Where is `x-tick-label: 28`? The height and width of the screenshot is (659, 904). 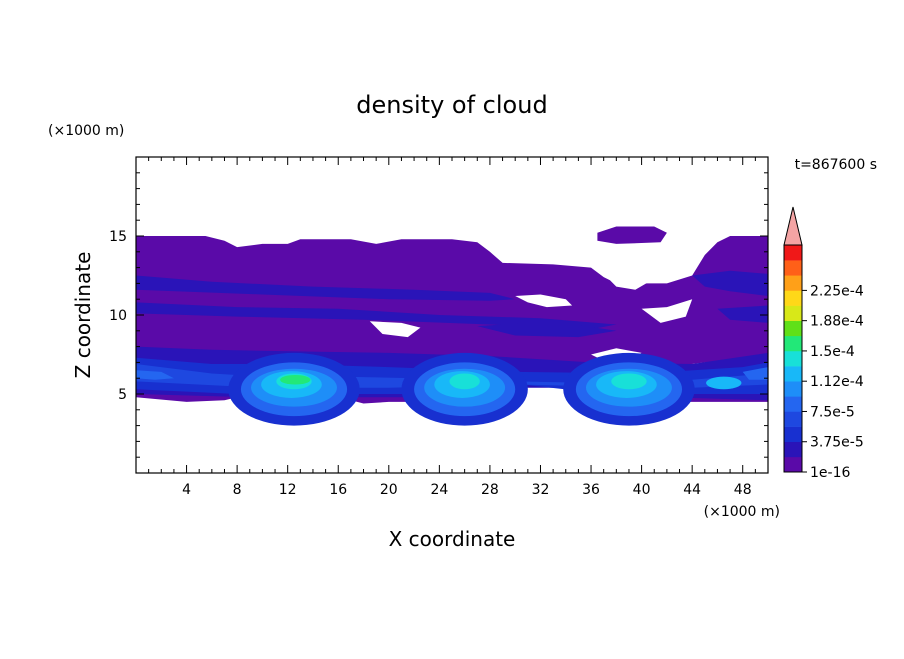
x-tick-label: 28 is located at coordinates (490, 490).